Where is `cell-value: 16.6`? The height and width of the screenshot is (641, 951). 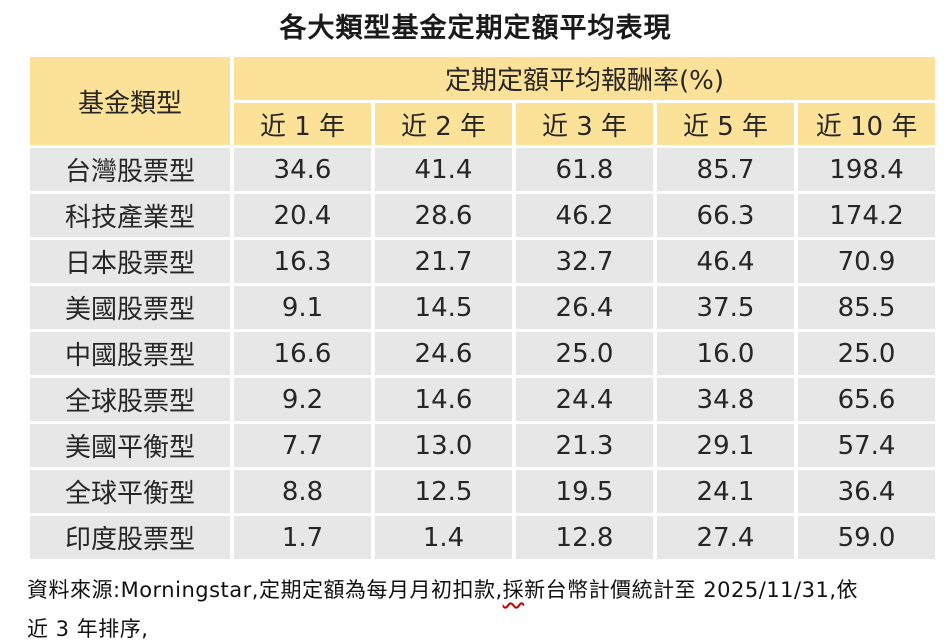
cell-value: 16.6 is located at coordinates (302, 353).